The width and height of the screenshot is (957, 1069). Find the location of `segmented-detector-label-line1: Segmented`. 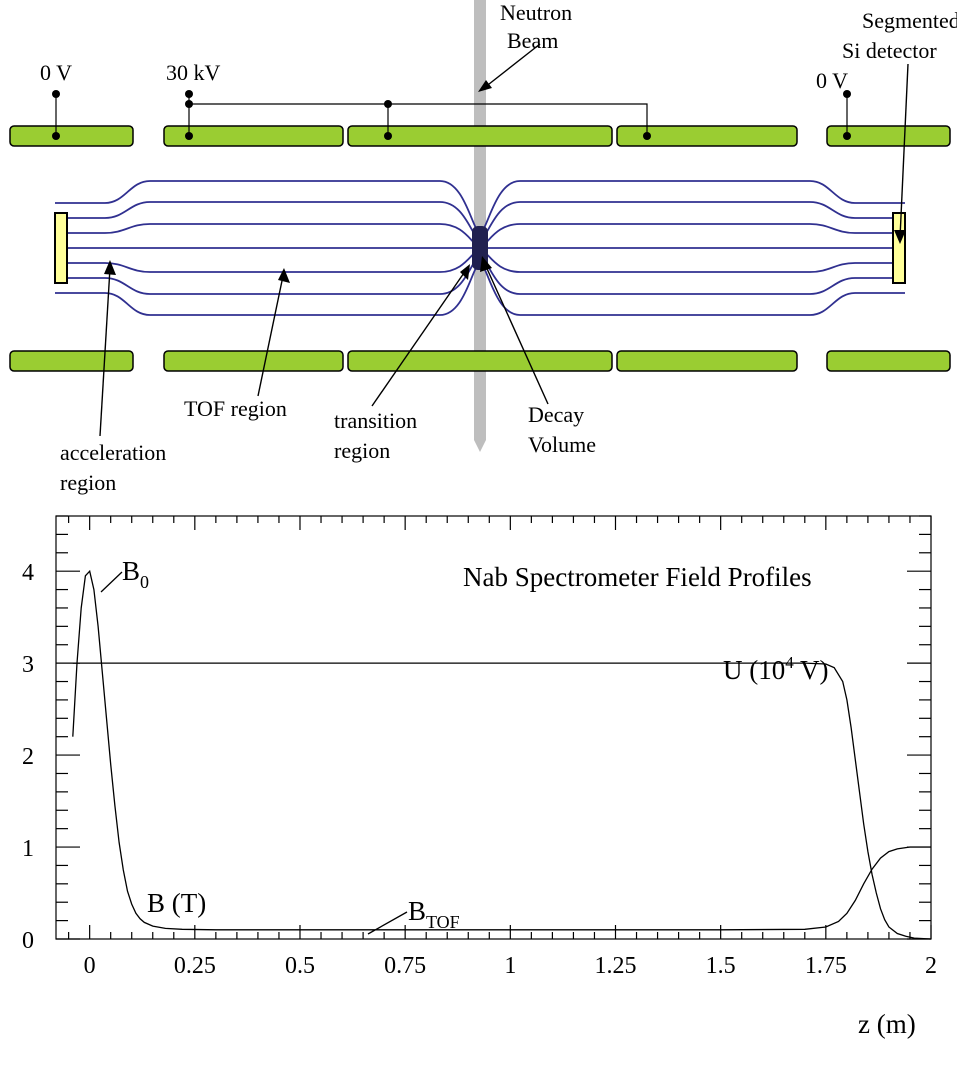

segmented-detector-label-line1: Segmented is located at coordinates (909, 20).